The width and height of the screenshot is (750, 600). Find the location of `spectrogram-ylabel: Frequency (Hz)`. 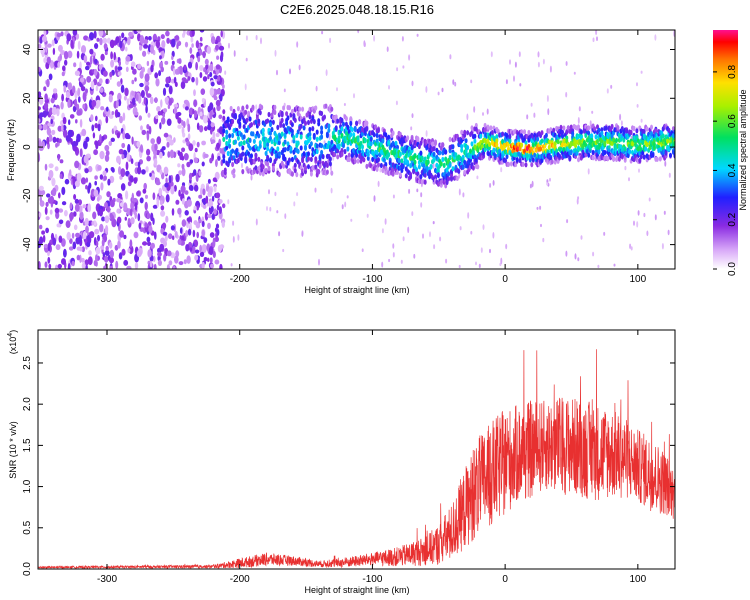

spectrogram-ylabel: Frequency (Hz) is located at coordinates (11, 150).